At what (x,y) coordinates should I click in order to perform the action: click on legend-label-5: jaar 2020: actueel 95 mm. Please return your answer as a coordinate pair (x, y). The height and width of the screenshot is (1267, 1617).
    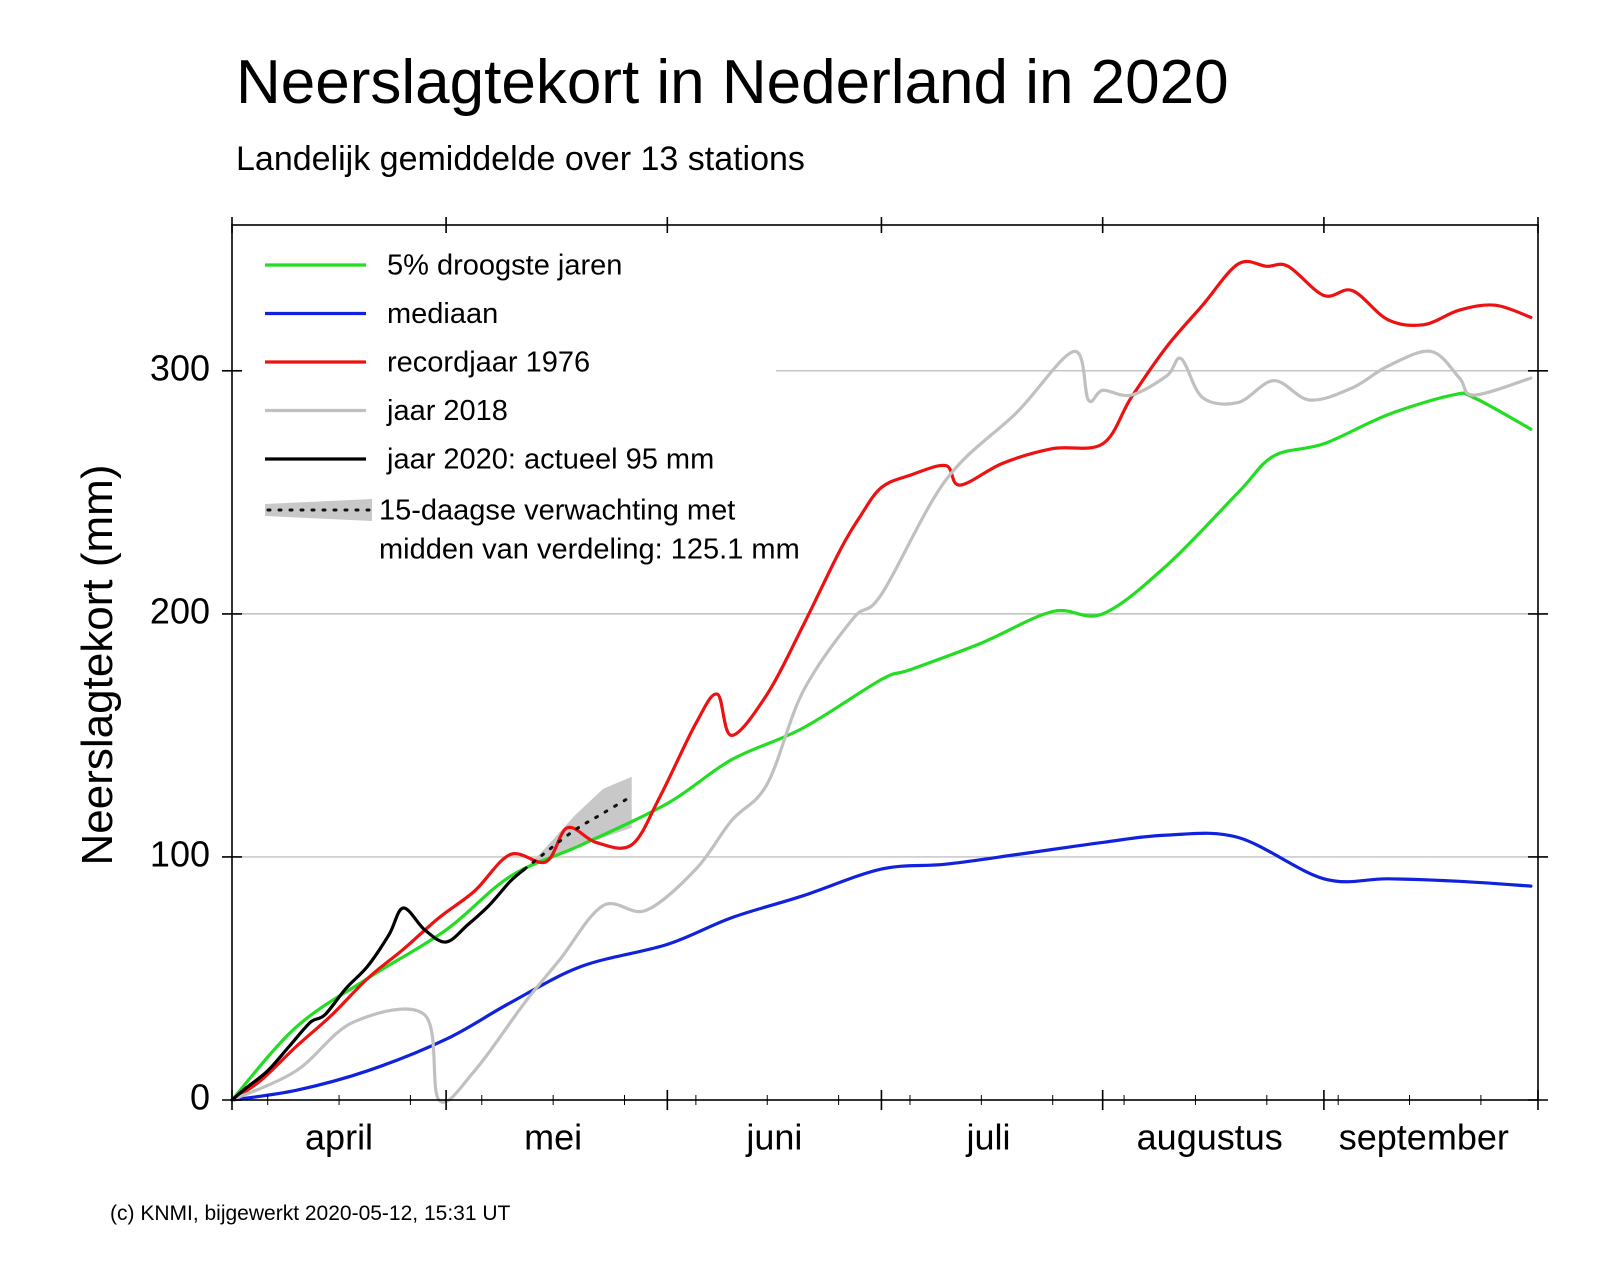
    Looking at the image, I should click on (550, 460).